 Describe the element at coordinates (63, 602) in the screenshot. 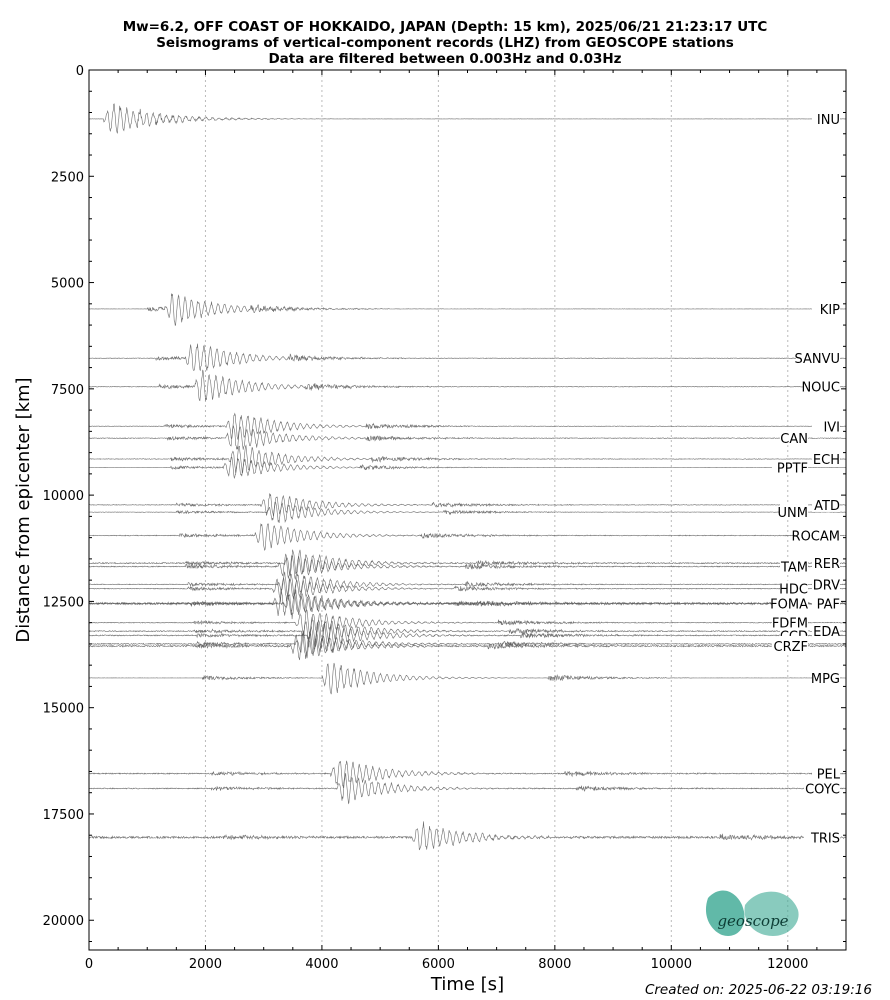

I see `y-tick-label: 12500` at that location.